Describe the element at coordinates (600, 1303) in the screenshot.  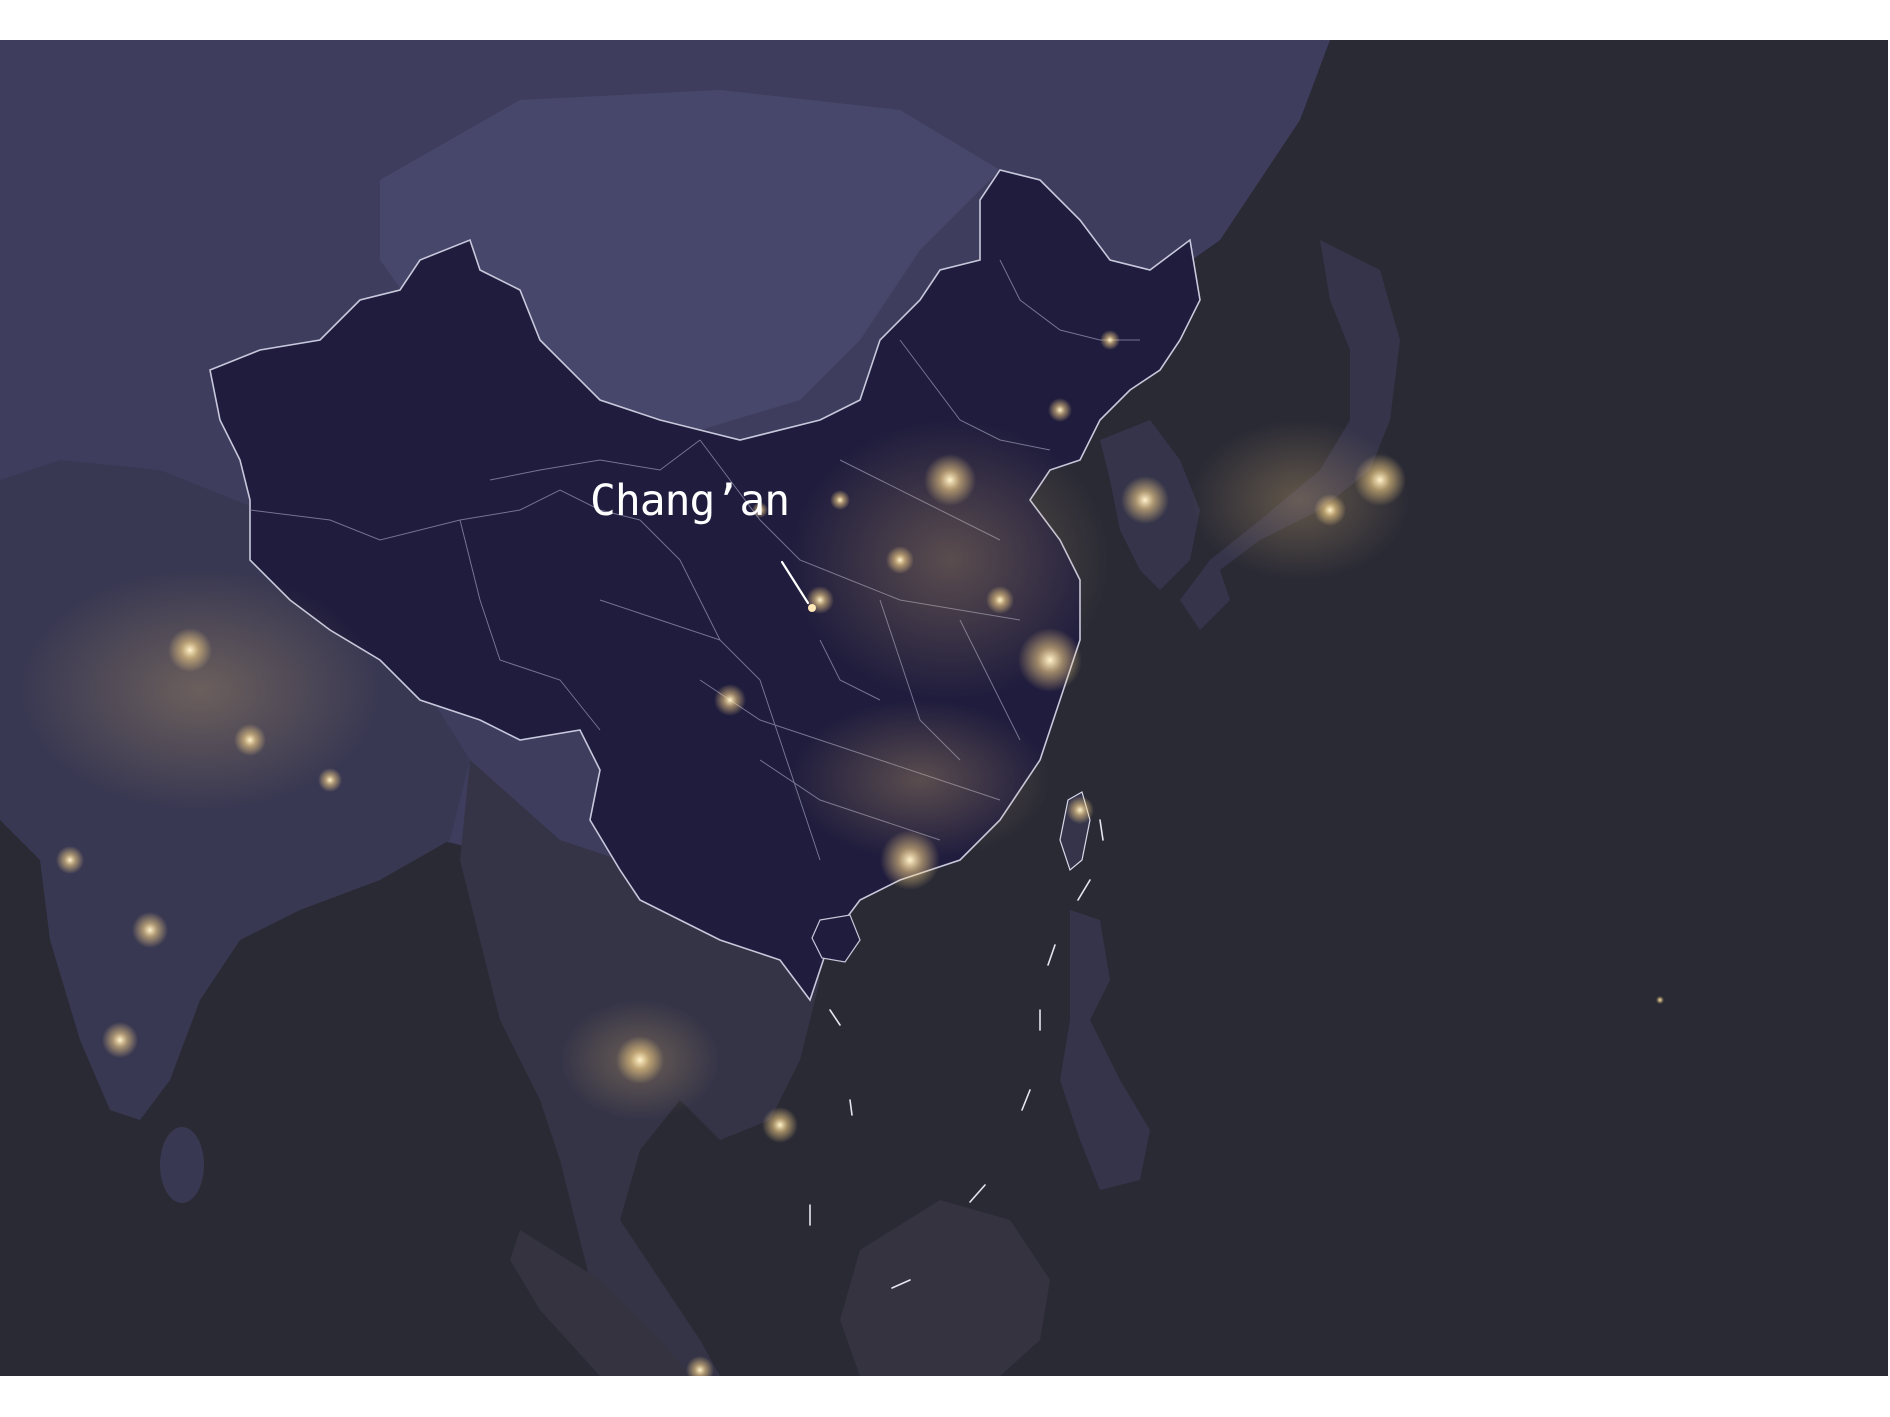
I see `sumatra-landmass` at that location.